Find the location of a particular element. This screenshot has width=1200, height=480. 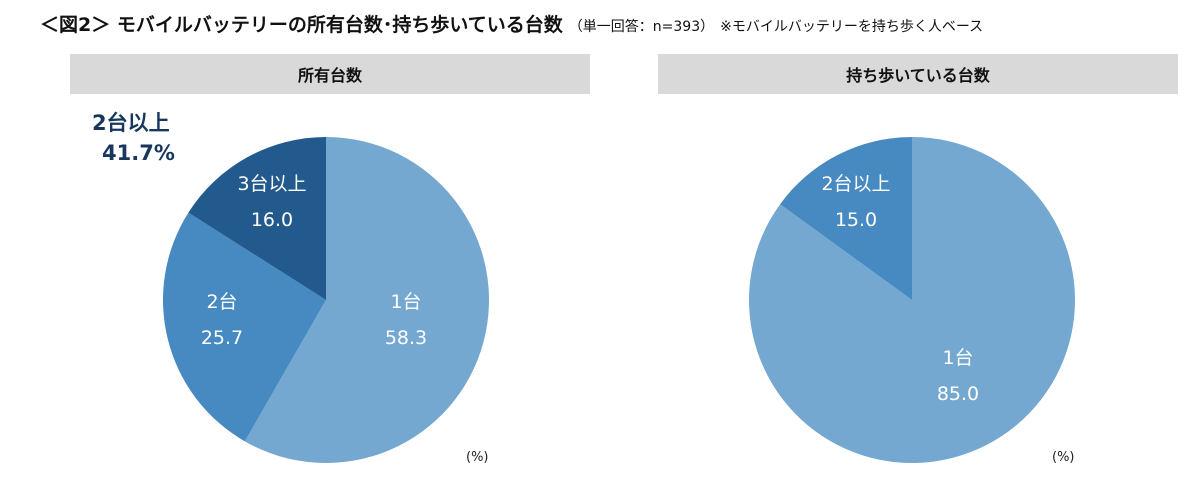

slice-label-3: 3台以上 16.0 is located at coordinates (272, 202).